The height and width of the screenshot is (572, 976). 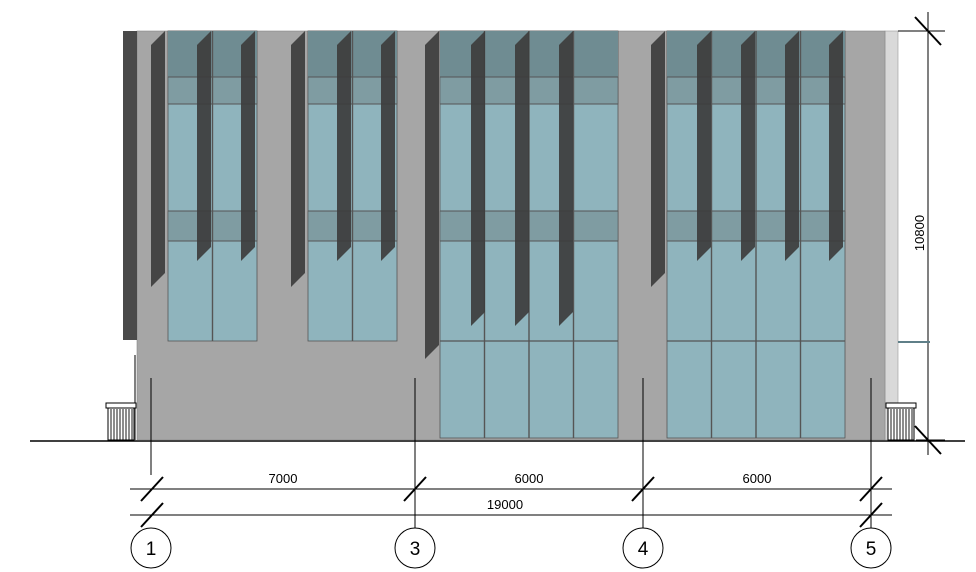 I want to click on axis-label-5: 5, so click(x=871, y=549).